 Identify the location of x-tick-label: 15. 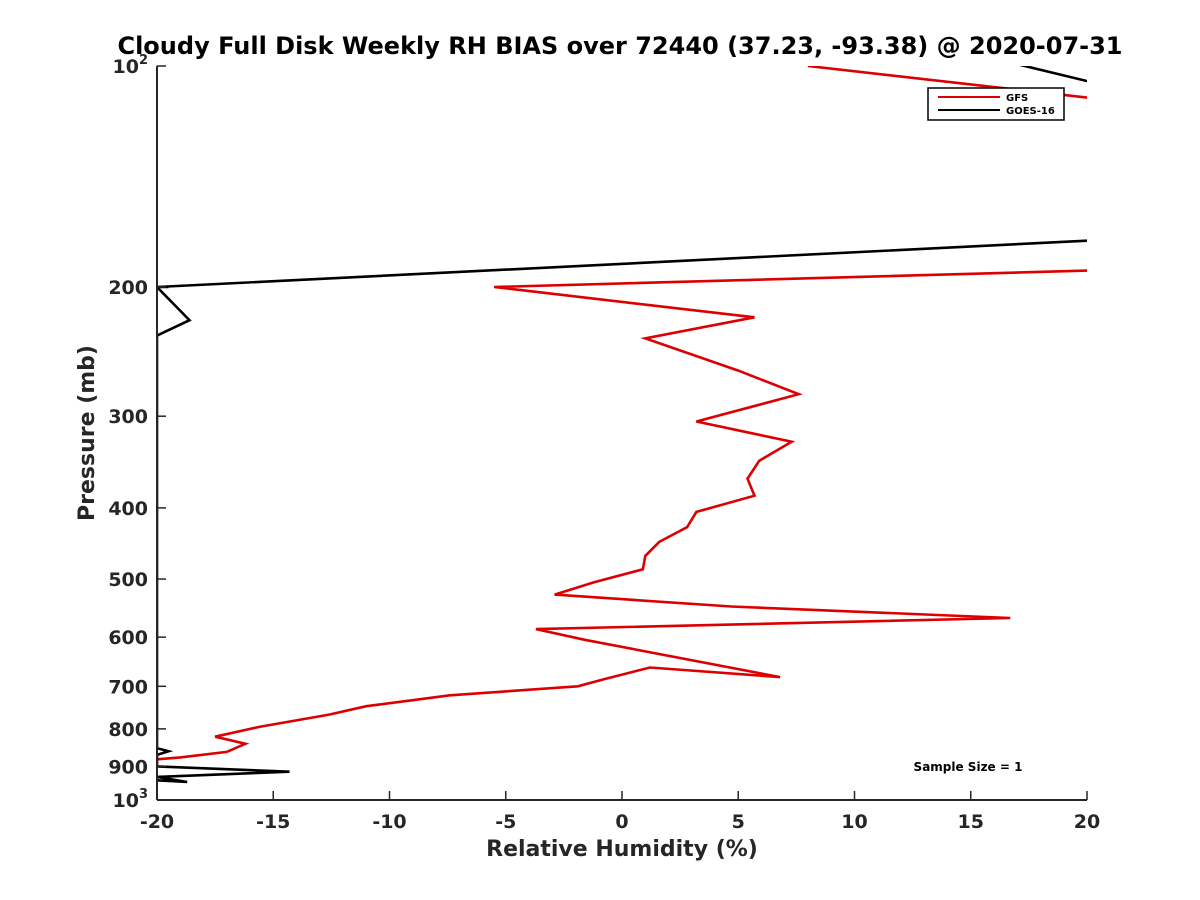
(971, 822).